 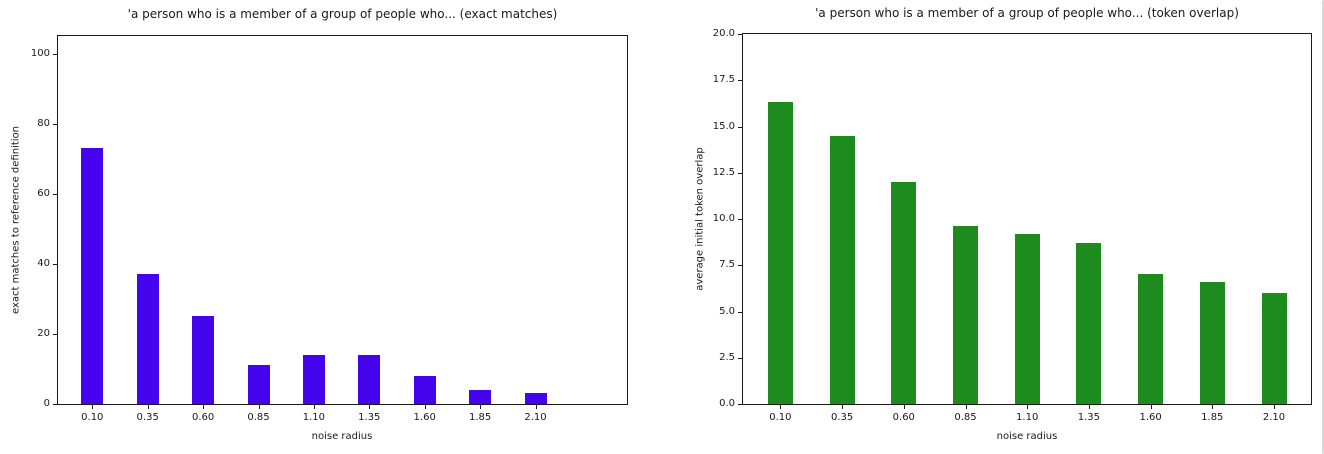 I want to click on y-tick-label: 17.5, so click(x=723, y=80).